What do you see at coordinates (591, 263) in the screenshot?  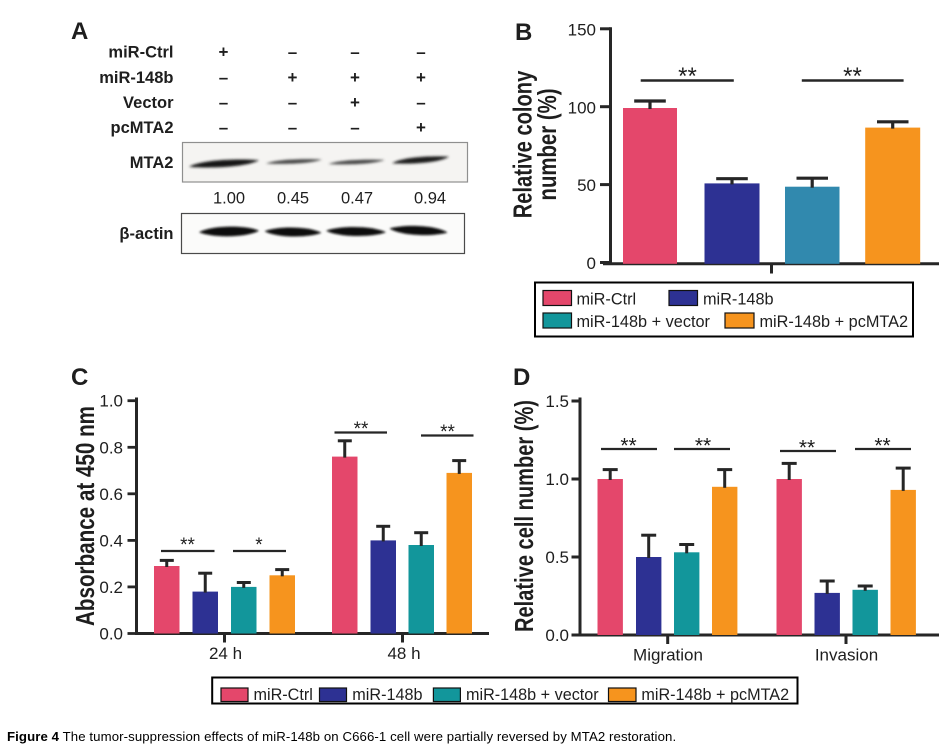 I see `svg-text: 0` at bounding box center [591, 263].